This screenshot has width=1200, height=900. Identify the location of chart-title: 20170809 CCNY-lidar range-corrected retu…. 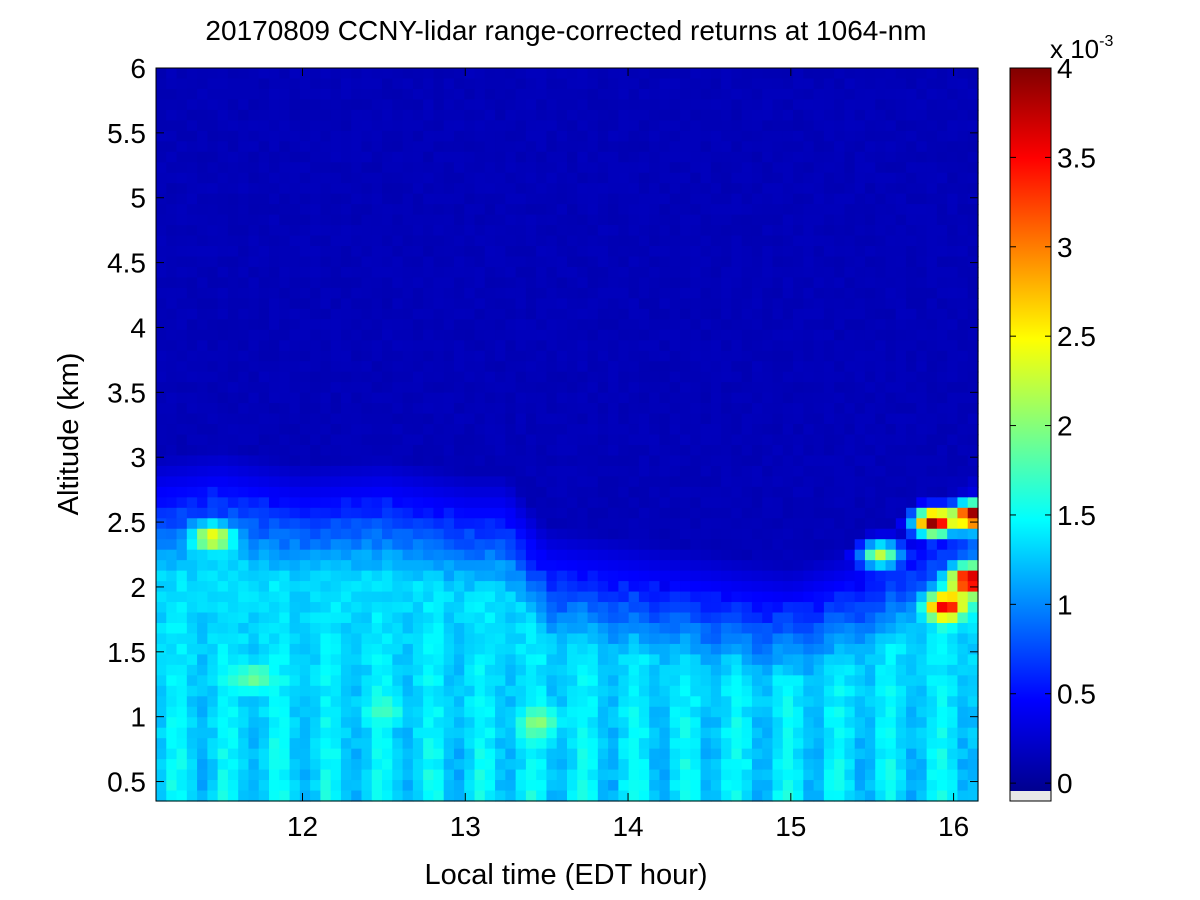
(565, 30).